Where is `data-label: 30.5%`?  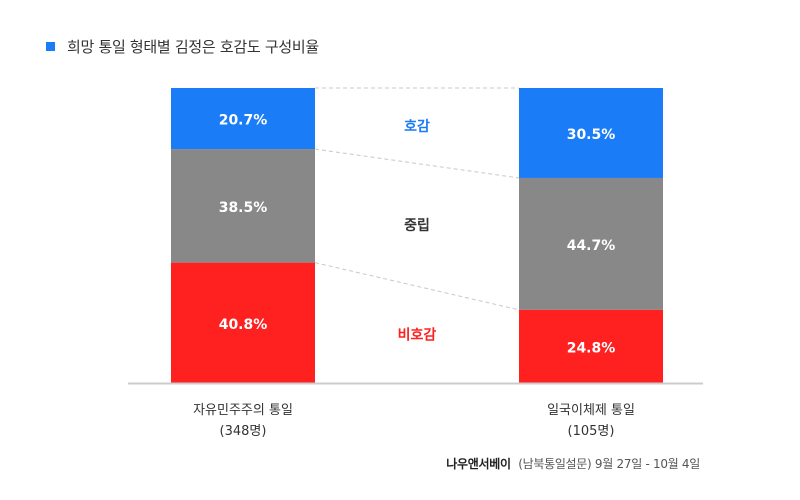 data-label: 30.5% is located at coordinates (591, 135).